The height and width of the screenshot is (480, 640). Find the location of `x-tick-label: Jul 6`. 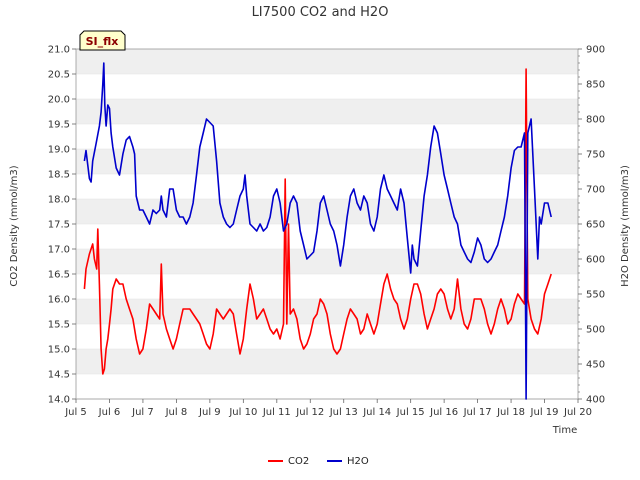

x-tick-label: Jul 6 is located at coordinates (109, 412).